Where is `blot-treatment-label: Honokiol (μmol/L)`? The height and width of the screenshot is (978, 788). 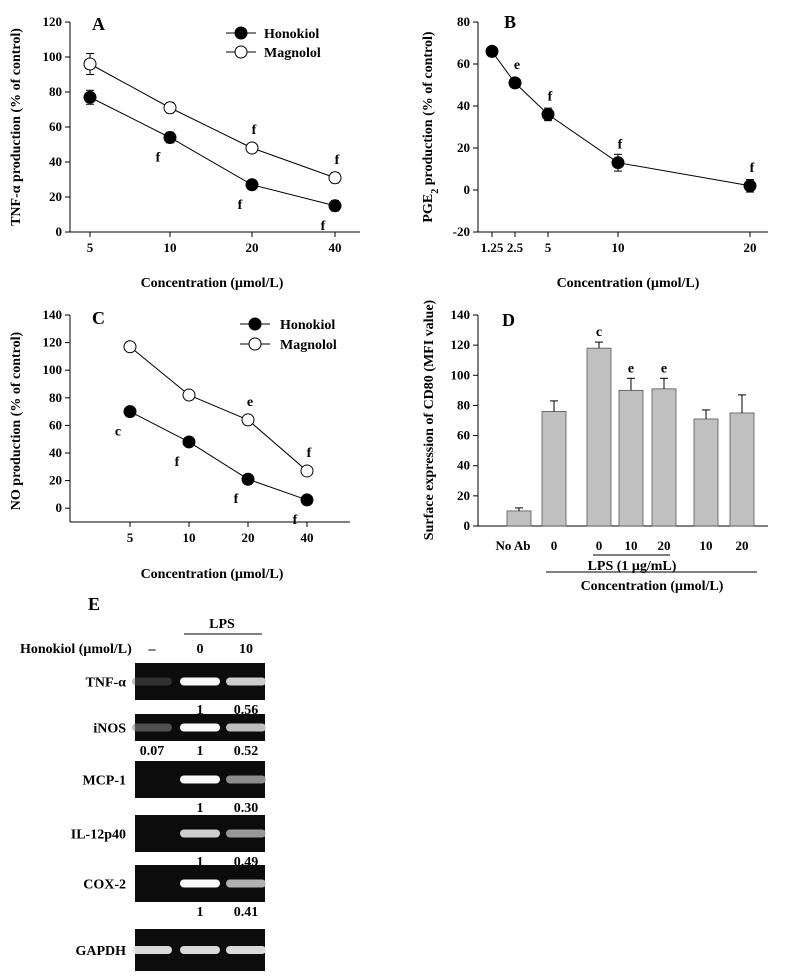
blot-treatment-label: Honokiol (μmol/L) is located at coordinates (76, 649).